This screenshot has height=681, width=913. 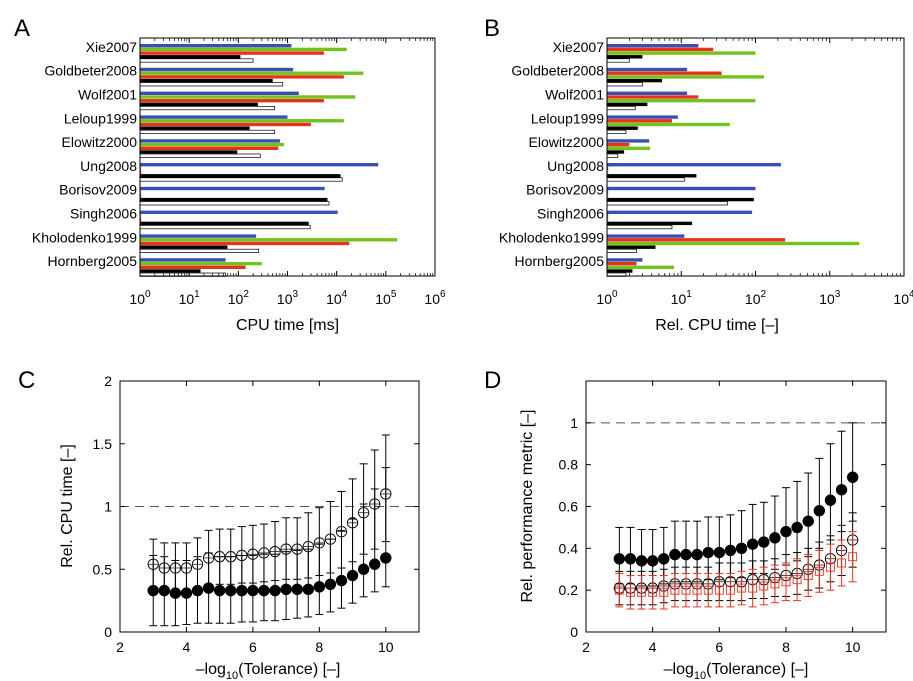 What do you see at coordinates (239, 298) in the screenshot?
I see `panel-a-tick-label: 10²` at bounding box center [239, 298].